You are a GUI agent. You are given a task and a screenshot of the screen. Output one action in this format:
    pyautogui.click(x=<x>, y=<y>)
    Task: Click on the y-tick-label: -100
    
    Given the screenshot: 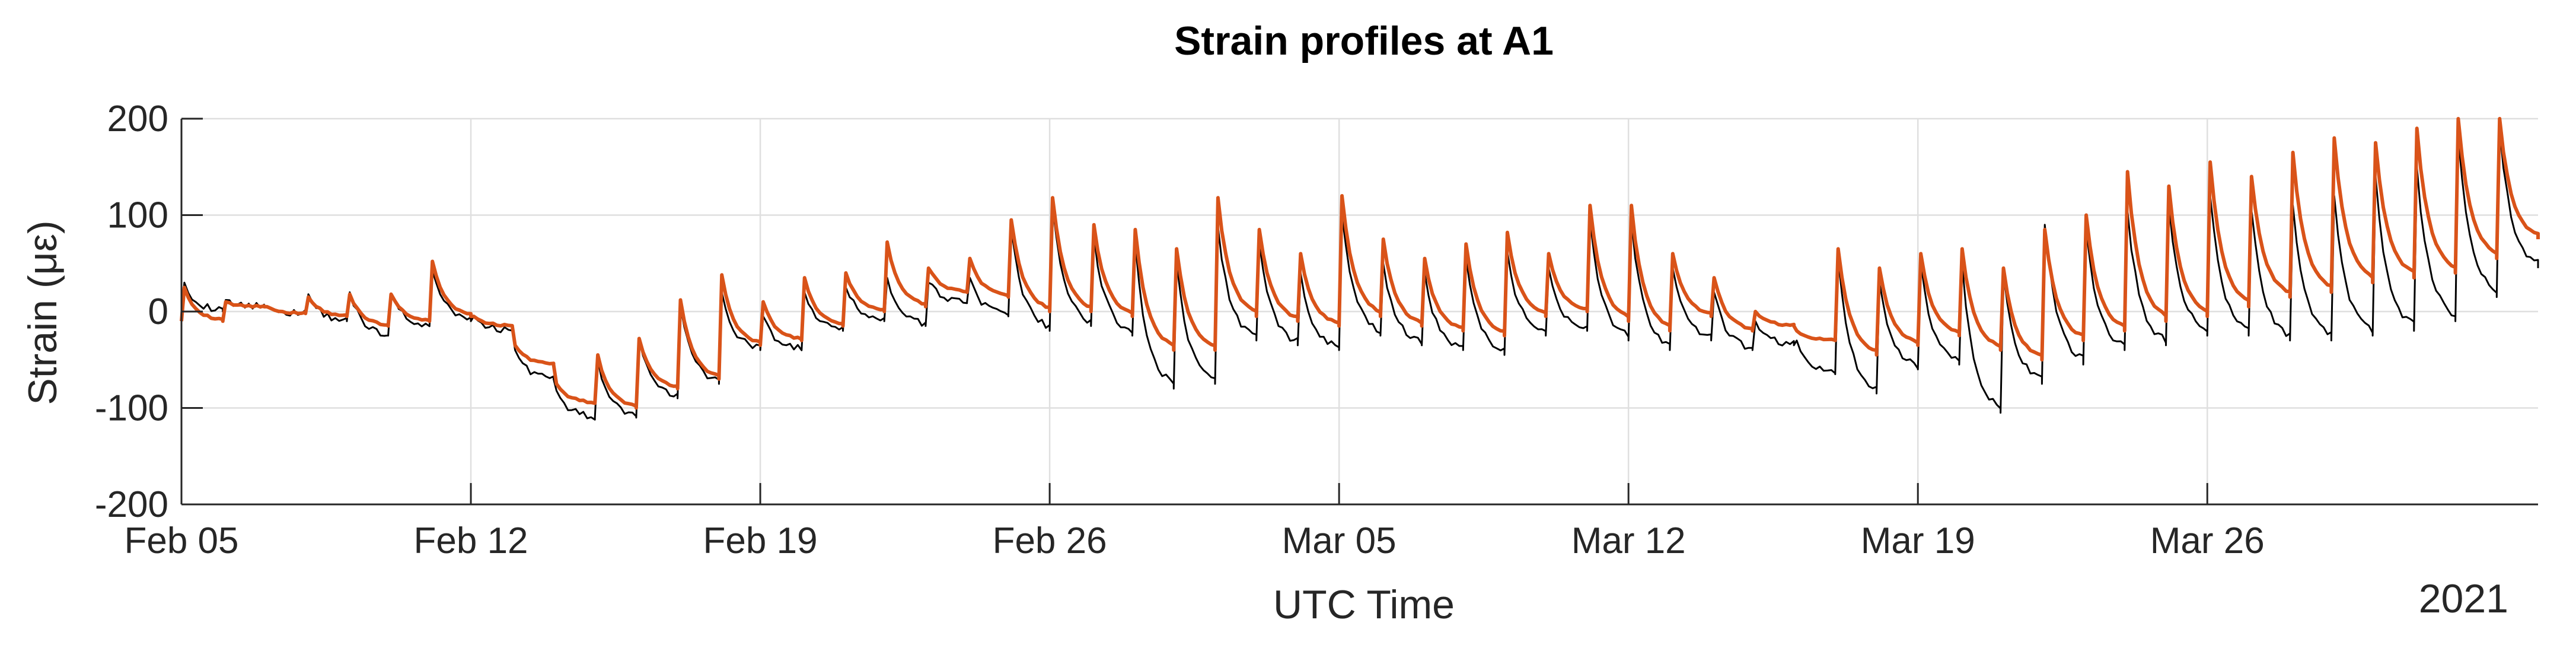 What is the action you would take?
    pyautogui.click(x=131, y=408)
    